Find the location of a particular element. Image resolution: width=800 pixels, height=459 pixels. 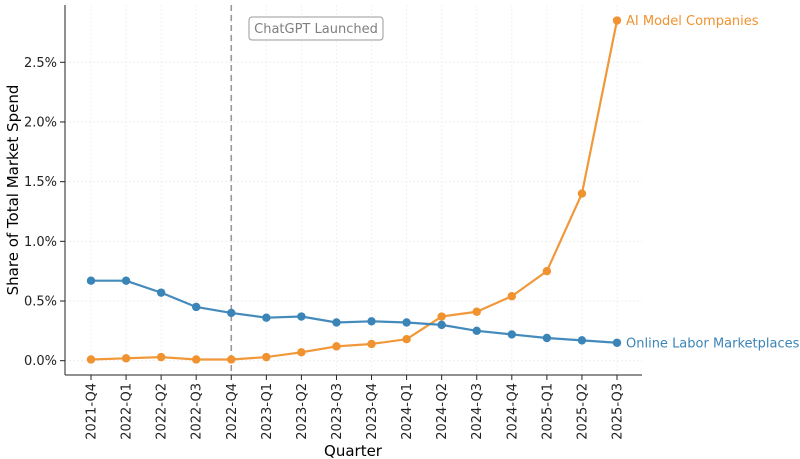

x-tick-label: 2021-Q4 is located at coordinates (92, 411).